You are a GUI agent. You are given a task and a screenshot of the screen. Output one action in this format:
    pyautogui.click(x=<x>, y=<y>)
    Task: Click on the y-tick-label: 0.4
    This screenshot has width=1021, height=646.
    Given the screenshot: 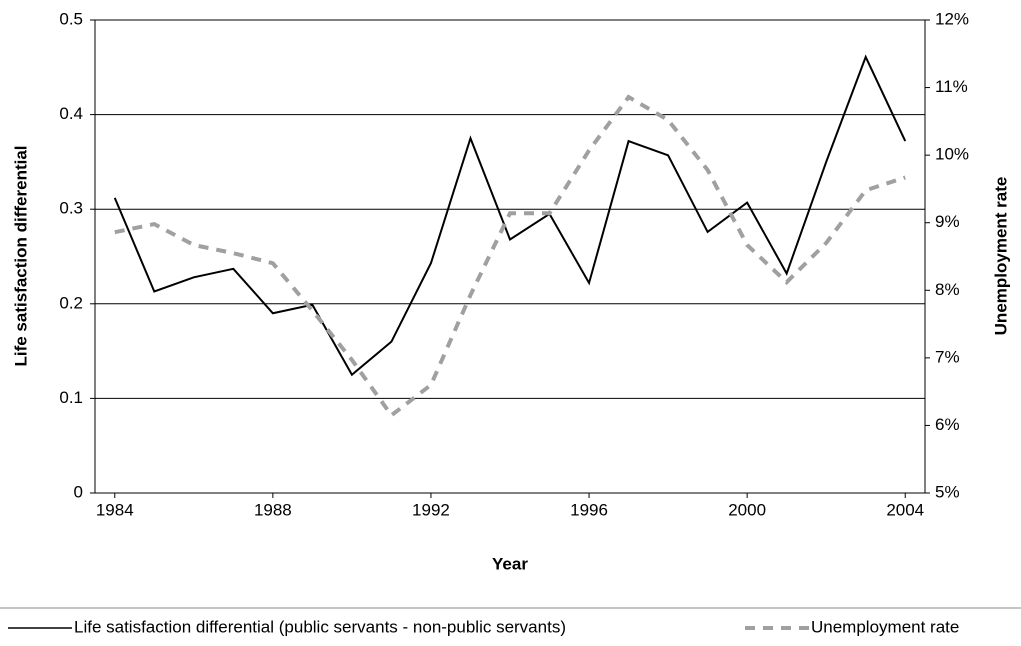 What is the action you would take?
    pyautogui.click(x=71, y=113)
    